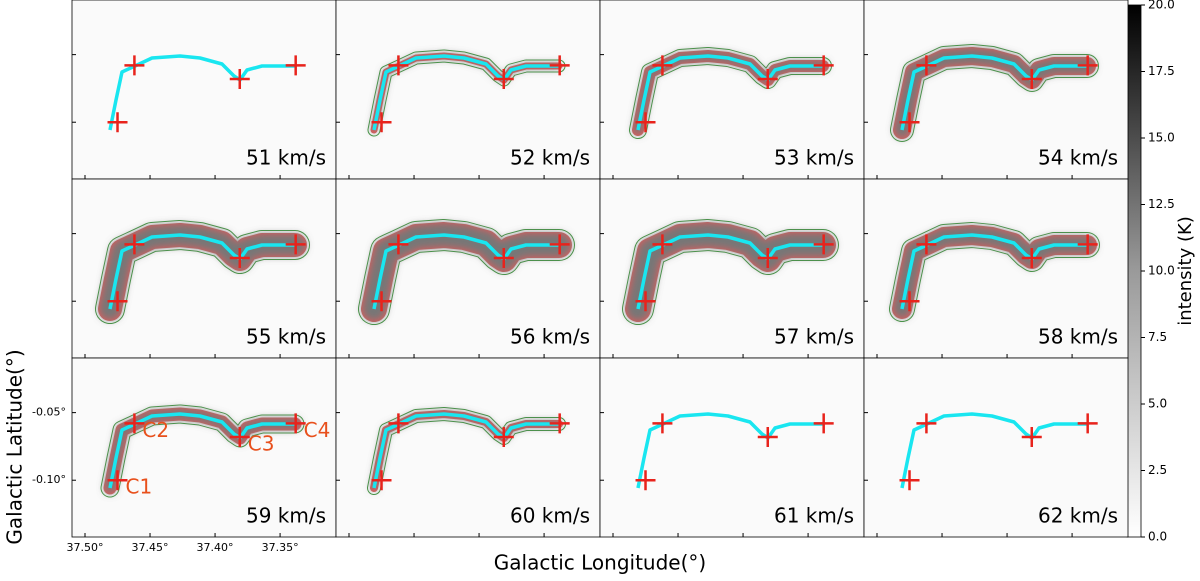  I want to click on panel-label: 59 km/s, so click(286, 516).